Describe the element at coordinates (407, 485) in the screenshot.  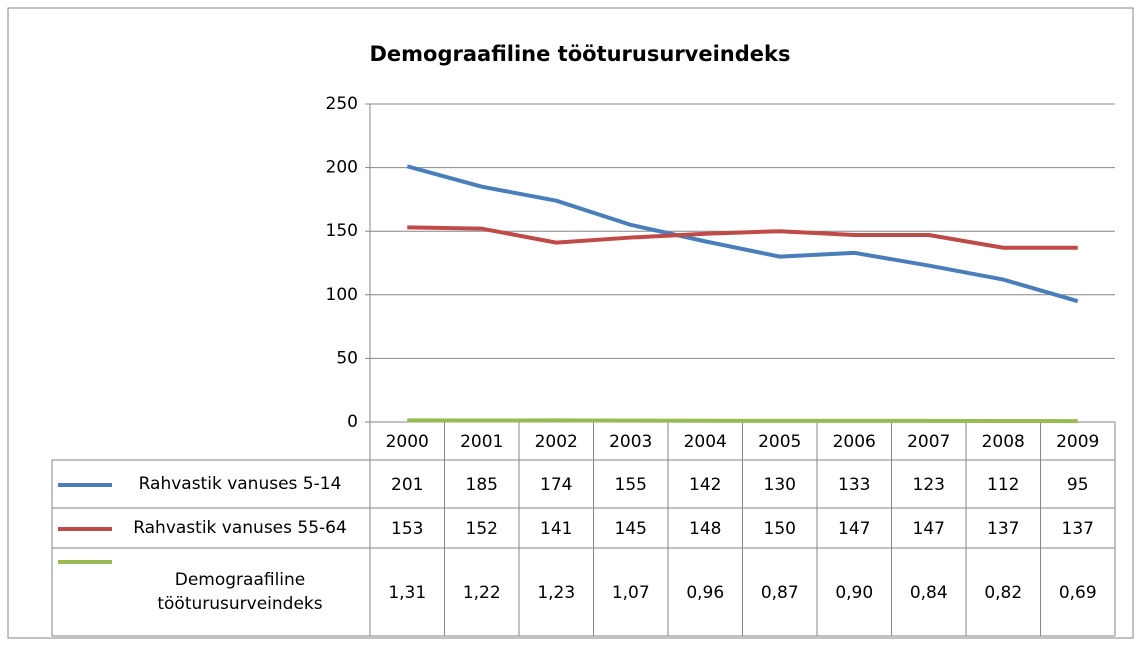
I see `table-value: 201` at that location.